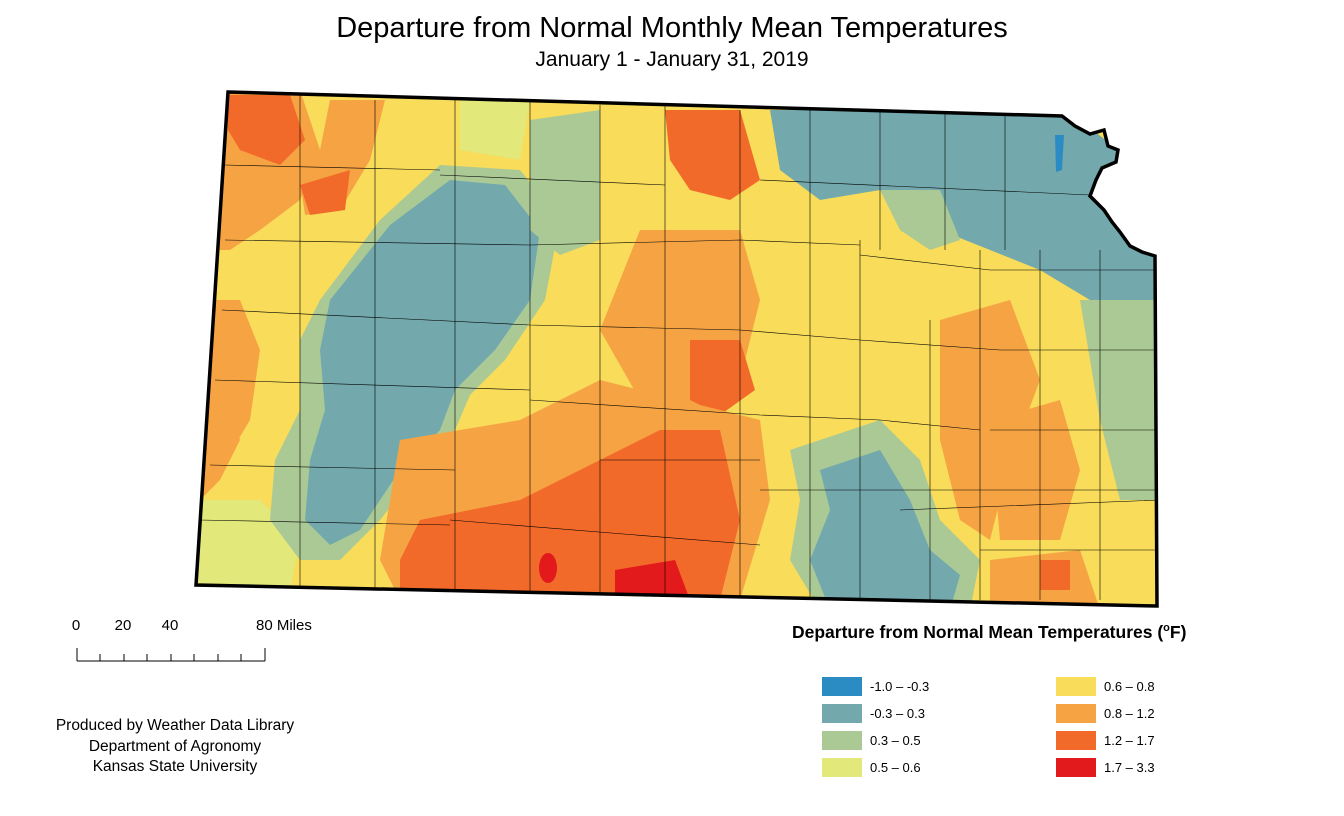 This screenshot has height=816, width=1344. I want to click on legend-item: 1.7 – 3.3, so click(1105, 767).